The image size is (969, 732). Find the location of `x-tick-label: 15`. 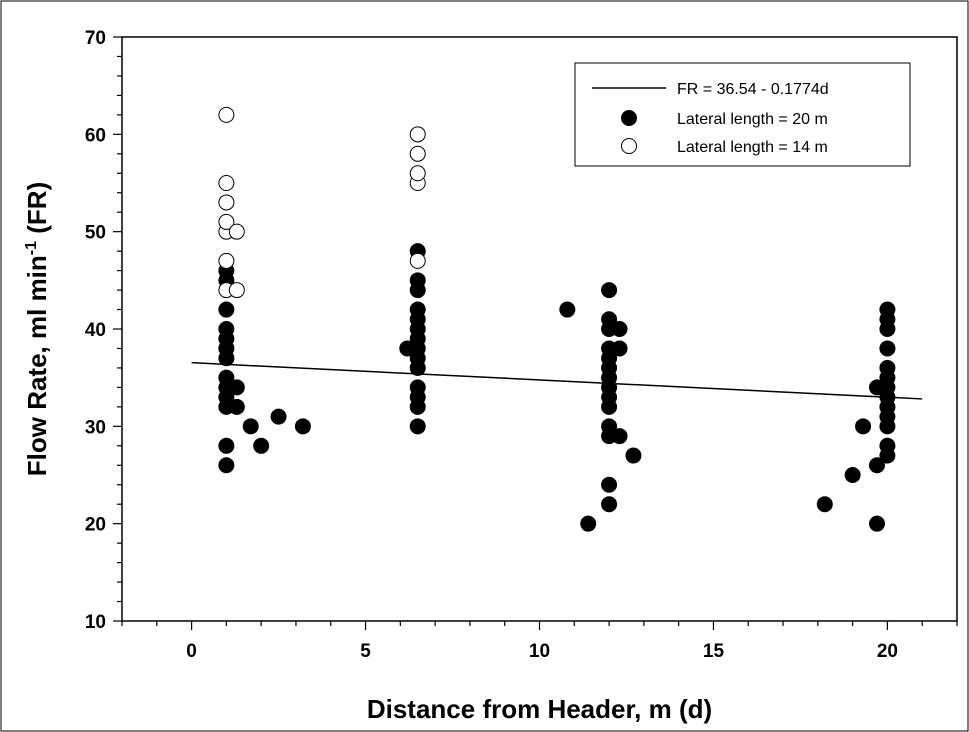

x-tick-label: 15 is located at coordinates (714, 651).